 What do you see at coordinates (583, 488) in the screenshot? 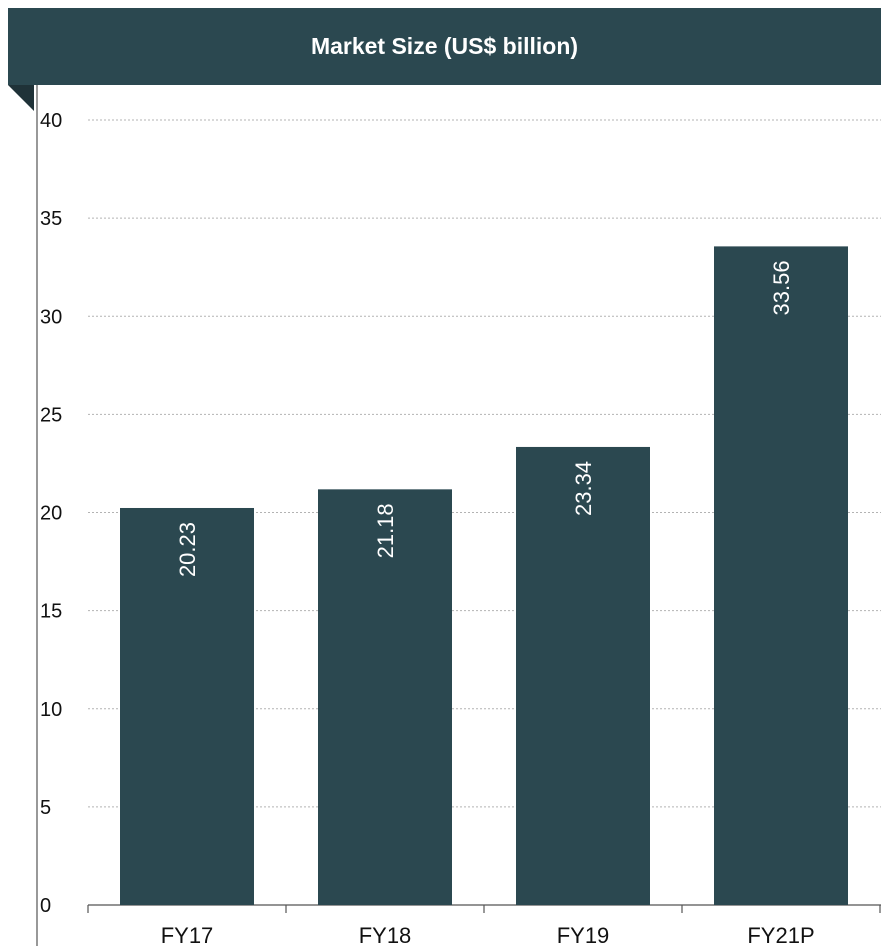
I see `data-label: 23.34` at bounding box center [583, 488].